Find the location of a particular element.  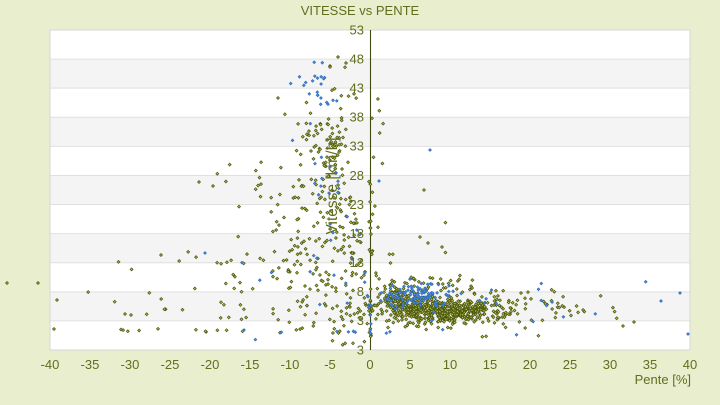

svg-text: 28 is located at coordinates (357, 175).